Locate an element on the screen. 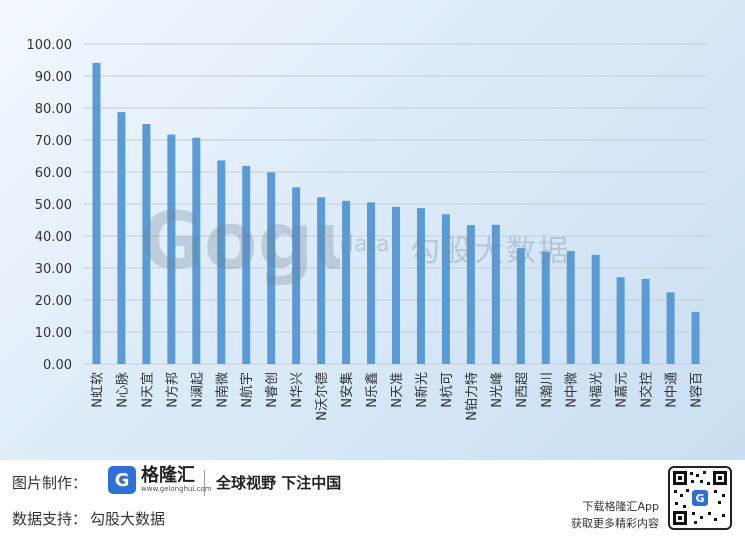 This screenshot has width=745, height=537. x-tick-label: N杭可 is located at coordinates (447, 390).